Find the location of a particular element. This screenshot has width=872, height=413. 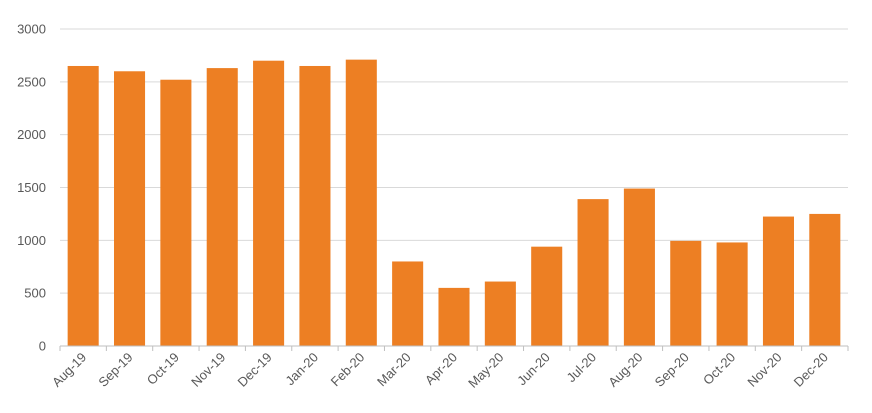

y-tick-label: 1000 is located at coordinates (31, 240).